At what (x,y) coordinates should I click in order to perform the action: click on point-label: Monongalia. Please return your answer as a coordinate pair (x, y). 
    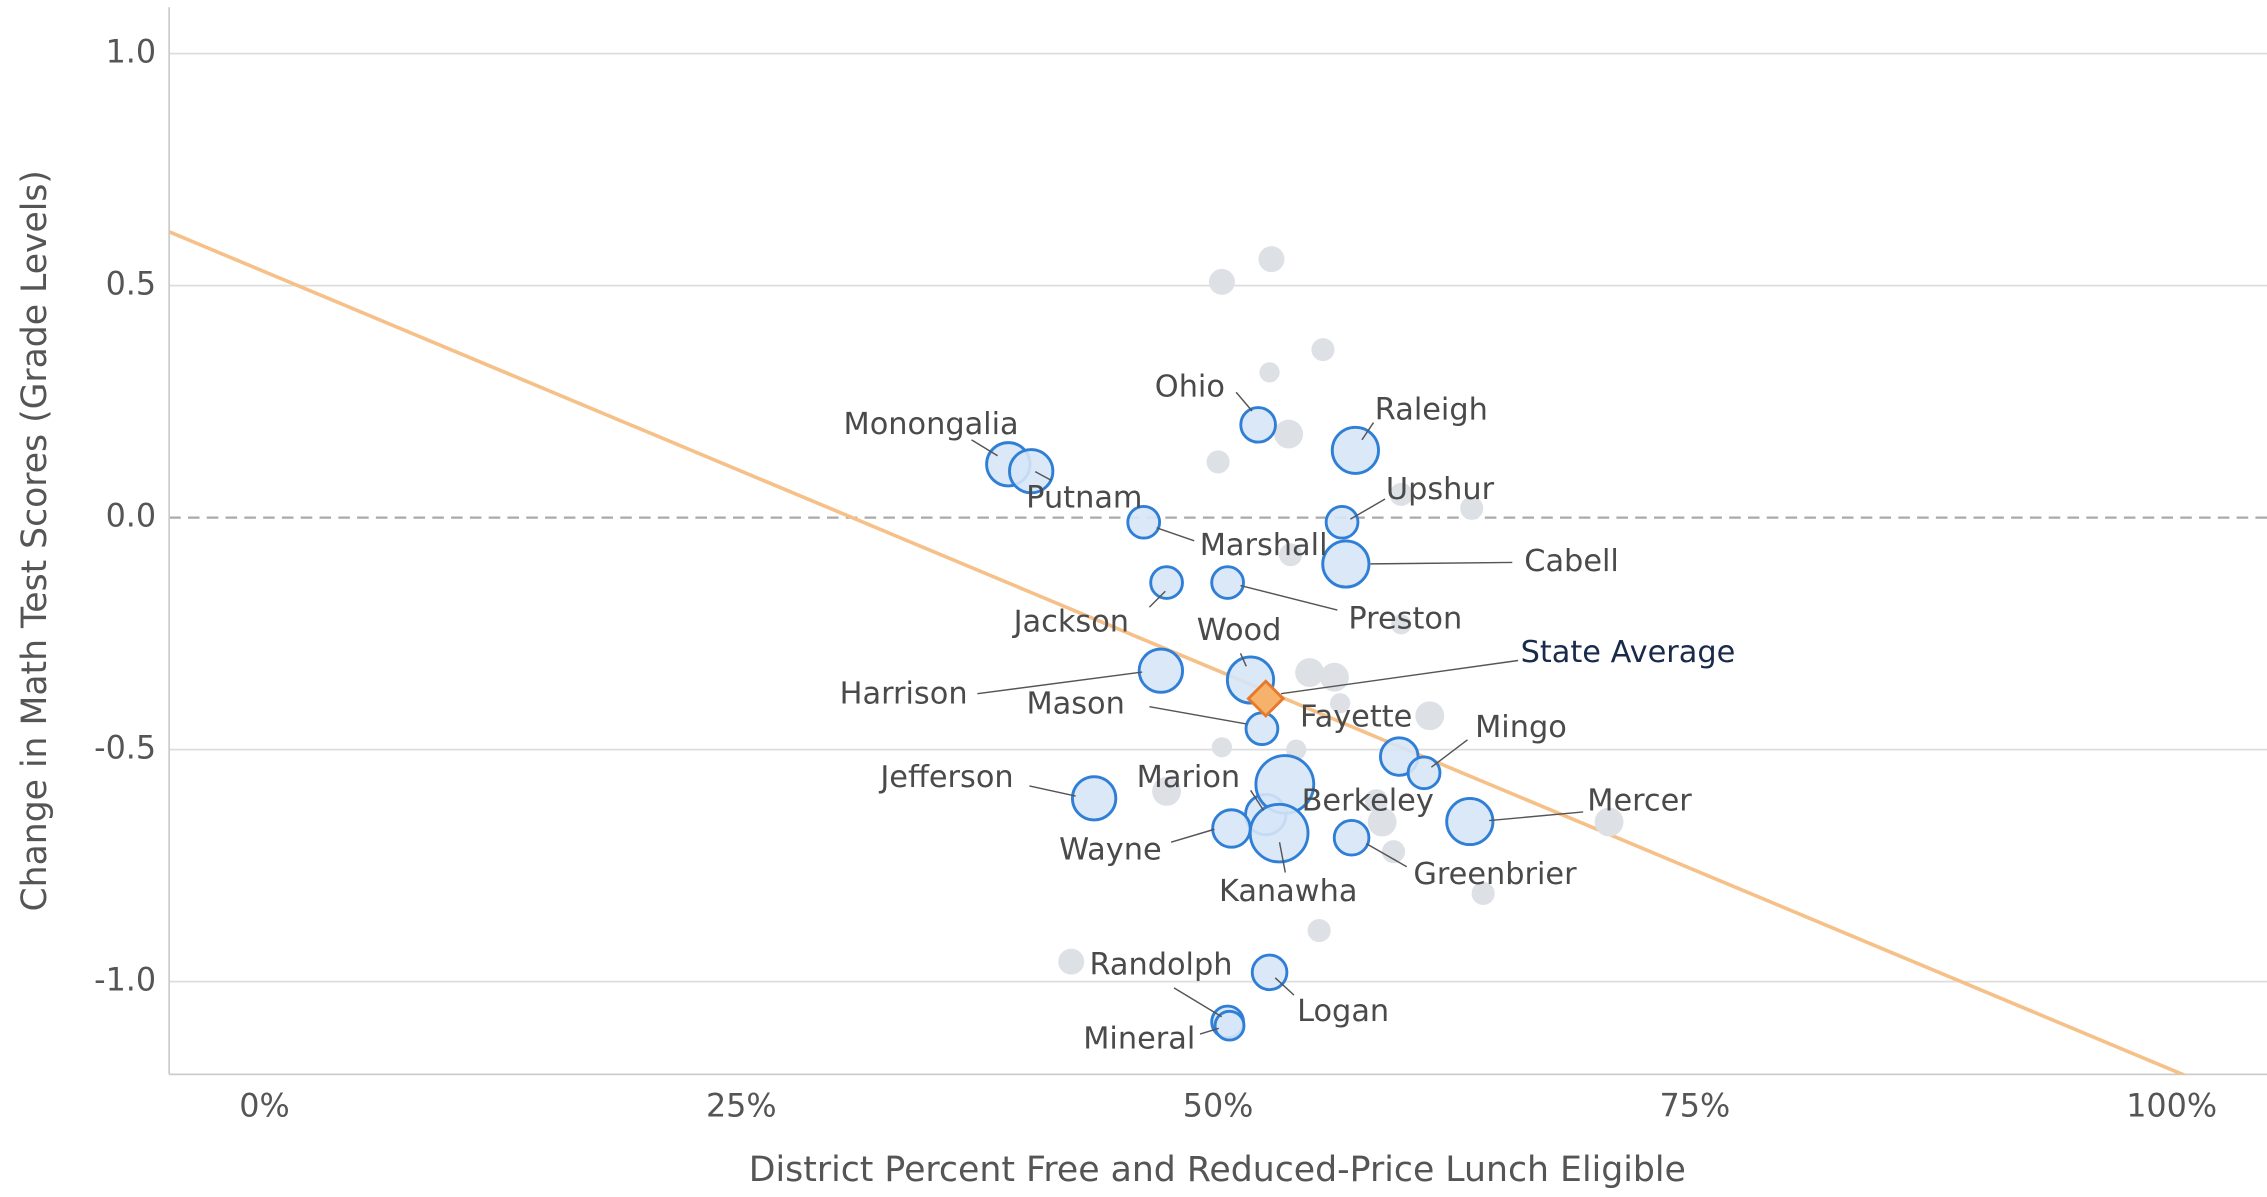
    Looking at the image, I should click on (931, 424).